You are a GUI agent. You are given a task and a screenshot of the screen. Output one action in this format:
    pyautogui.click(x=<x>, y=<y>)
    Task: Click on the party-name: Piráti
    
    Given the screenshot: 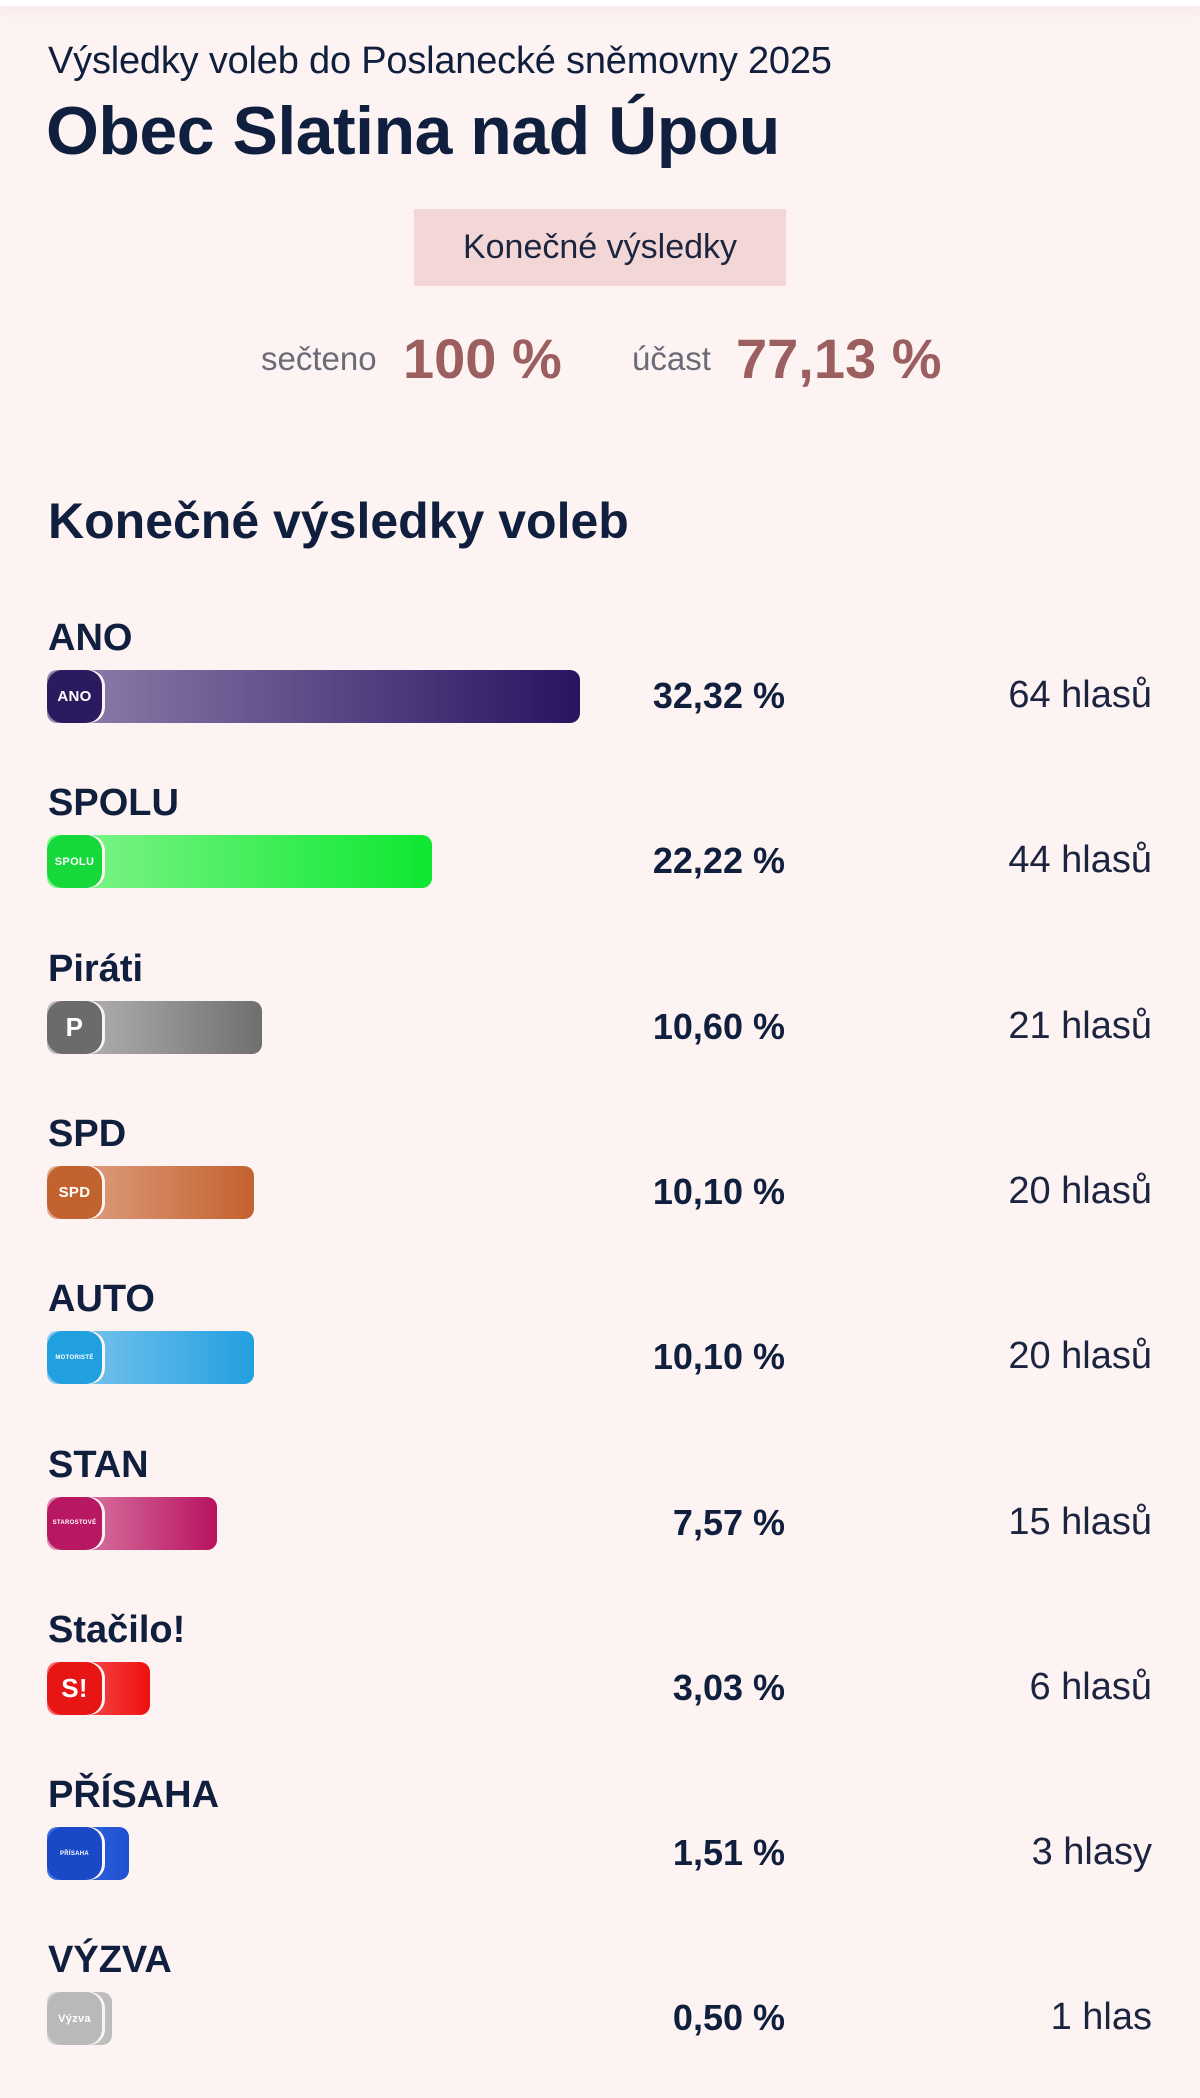 What is the action you would take?
    pyautogui.click(x=96, y=968)
    